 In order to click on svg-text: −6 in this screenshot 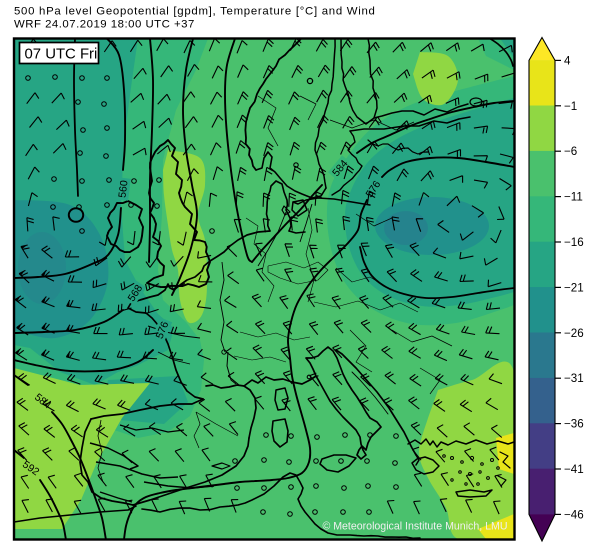, I will do `click(570, 151)`.